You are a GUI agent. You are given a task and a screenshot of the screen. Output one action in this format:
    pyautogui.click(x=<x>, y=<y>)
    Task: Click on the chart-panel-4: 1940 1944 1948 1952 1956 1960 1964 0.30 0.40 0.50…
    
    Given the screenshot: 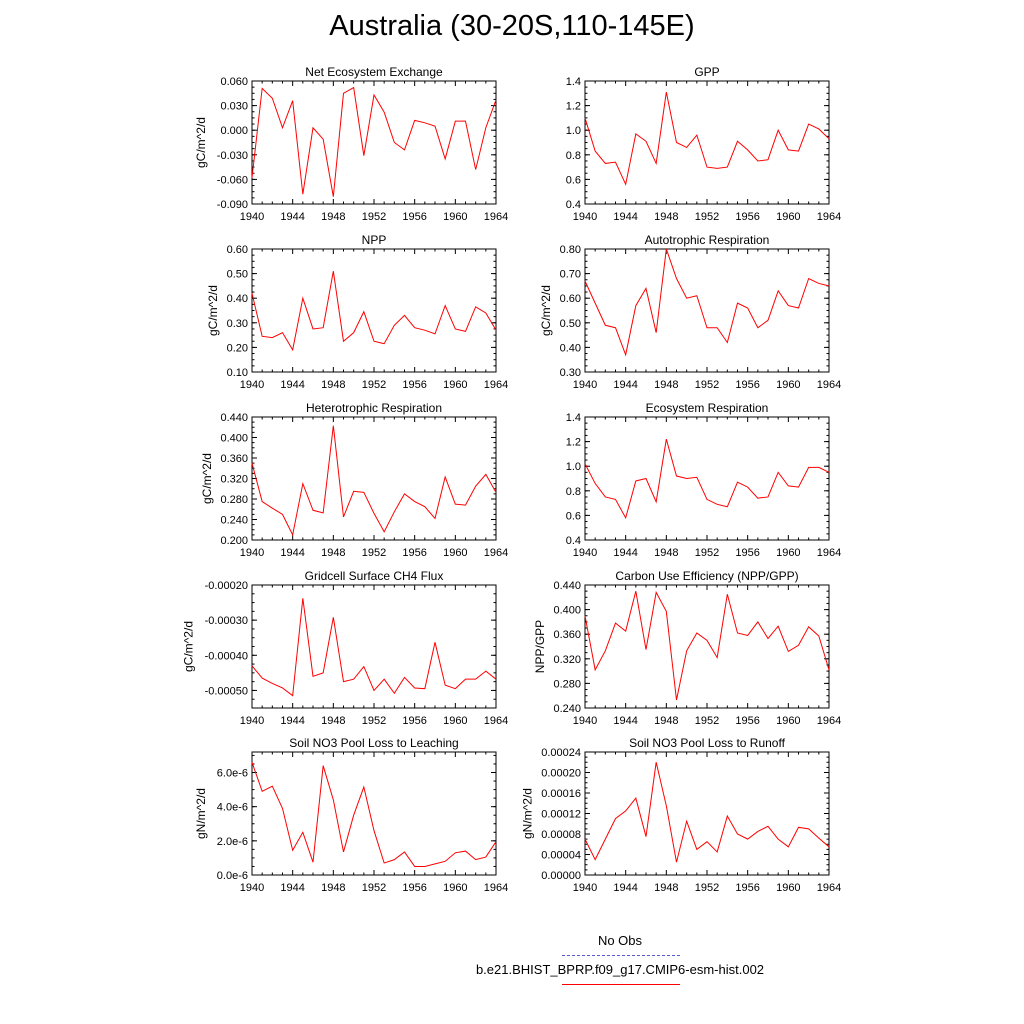 What is the action you would take?
    pyautogui.click(x=690, y=312)
    